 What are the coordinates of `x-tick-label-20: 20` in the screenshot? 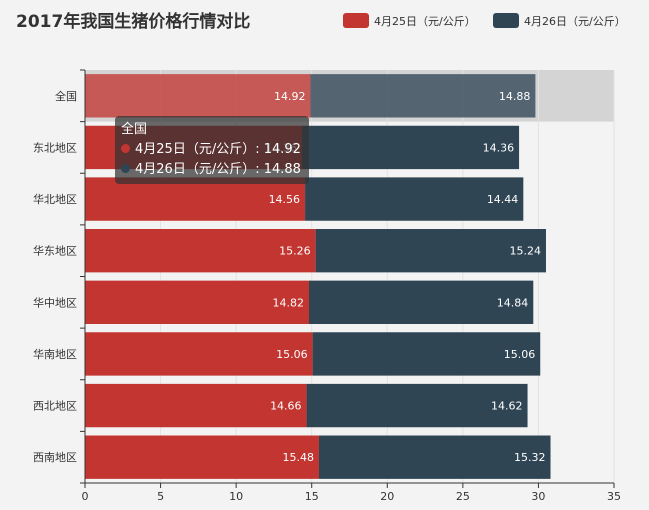 It's located at (387, 496).